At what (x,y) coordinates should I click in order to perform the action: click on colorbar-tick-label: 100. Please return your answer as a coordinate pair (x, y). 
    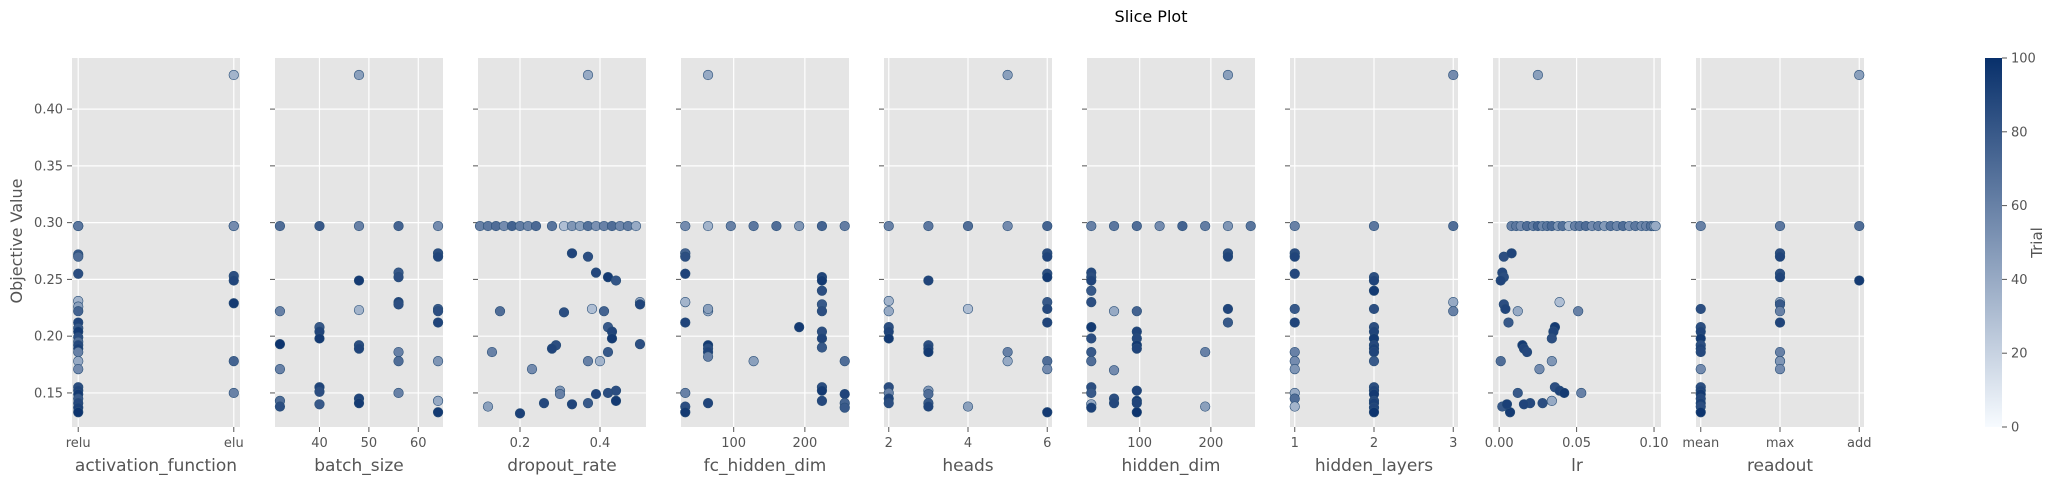
    Looking at the image, I should click on (2023, 59).